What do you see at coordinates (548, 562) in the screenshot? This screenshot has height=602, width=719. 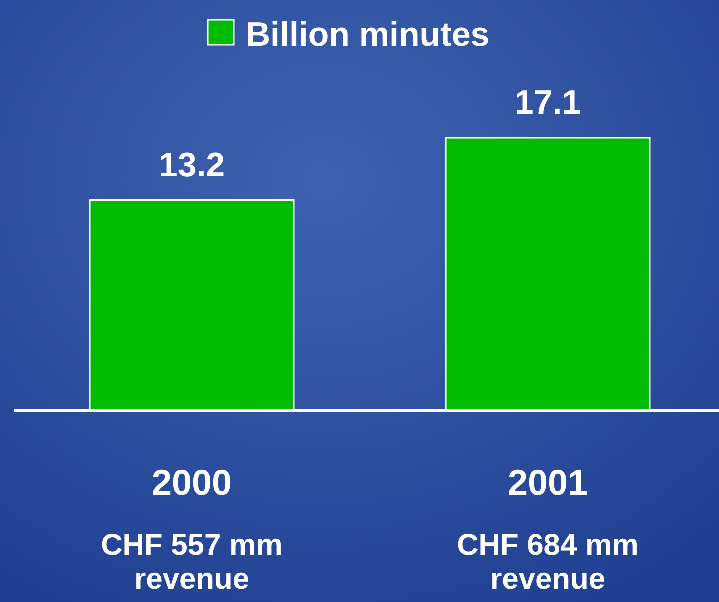 I see `text: CHF 684 mm revenue` at bounding box center [548, 562].